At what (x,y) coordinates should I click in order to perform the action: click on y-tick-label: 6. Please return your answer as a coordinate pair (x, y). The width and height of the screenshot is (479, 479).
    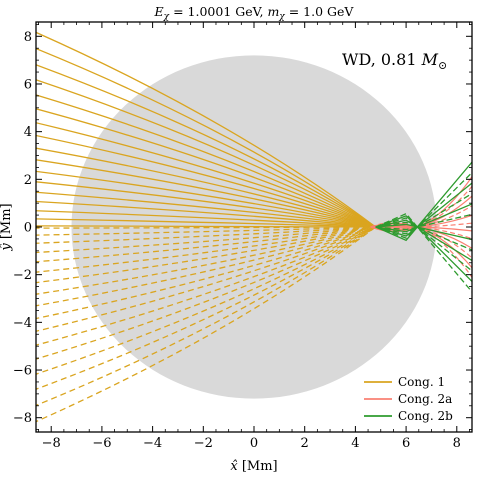
    Looking at the image, I should click on (28, 84).